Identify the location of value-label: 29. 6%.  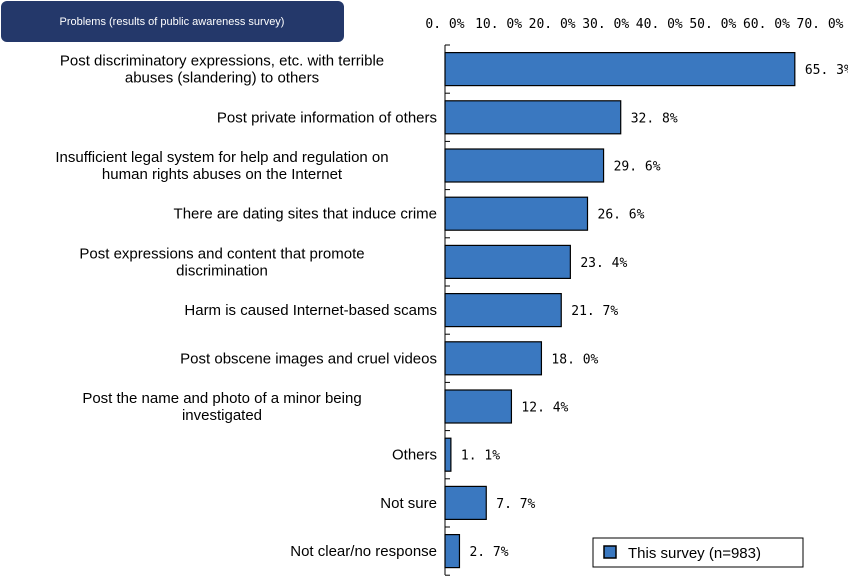
(637, 167).